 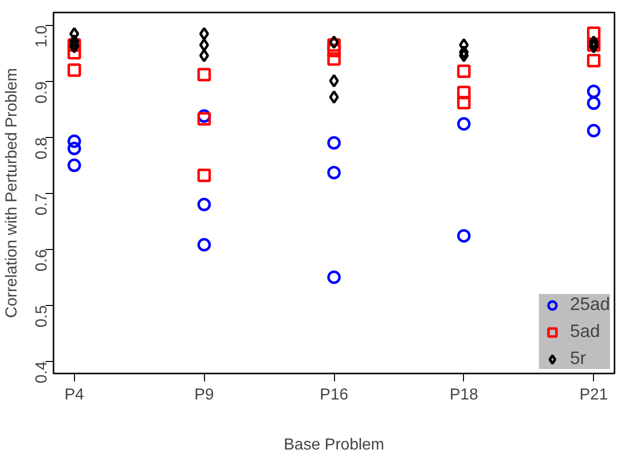 I want to click on legend-label: 25ad, so click(x=590, y=304).